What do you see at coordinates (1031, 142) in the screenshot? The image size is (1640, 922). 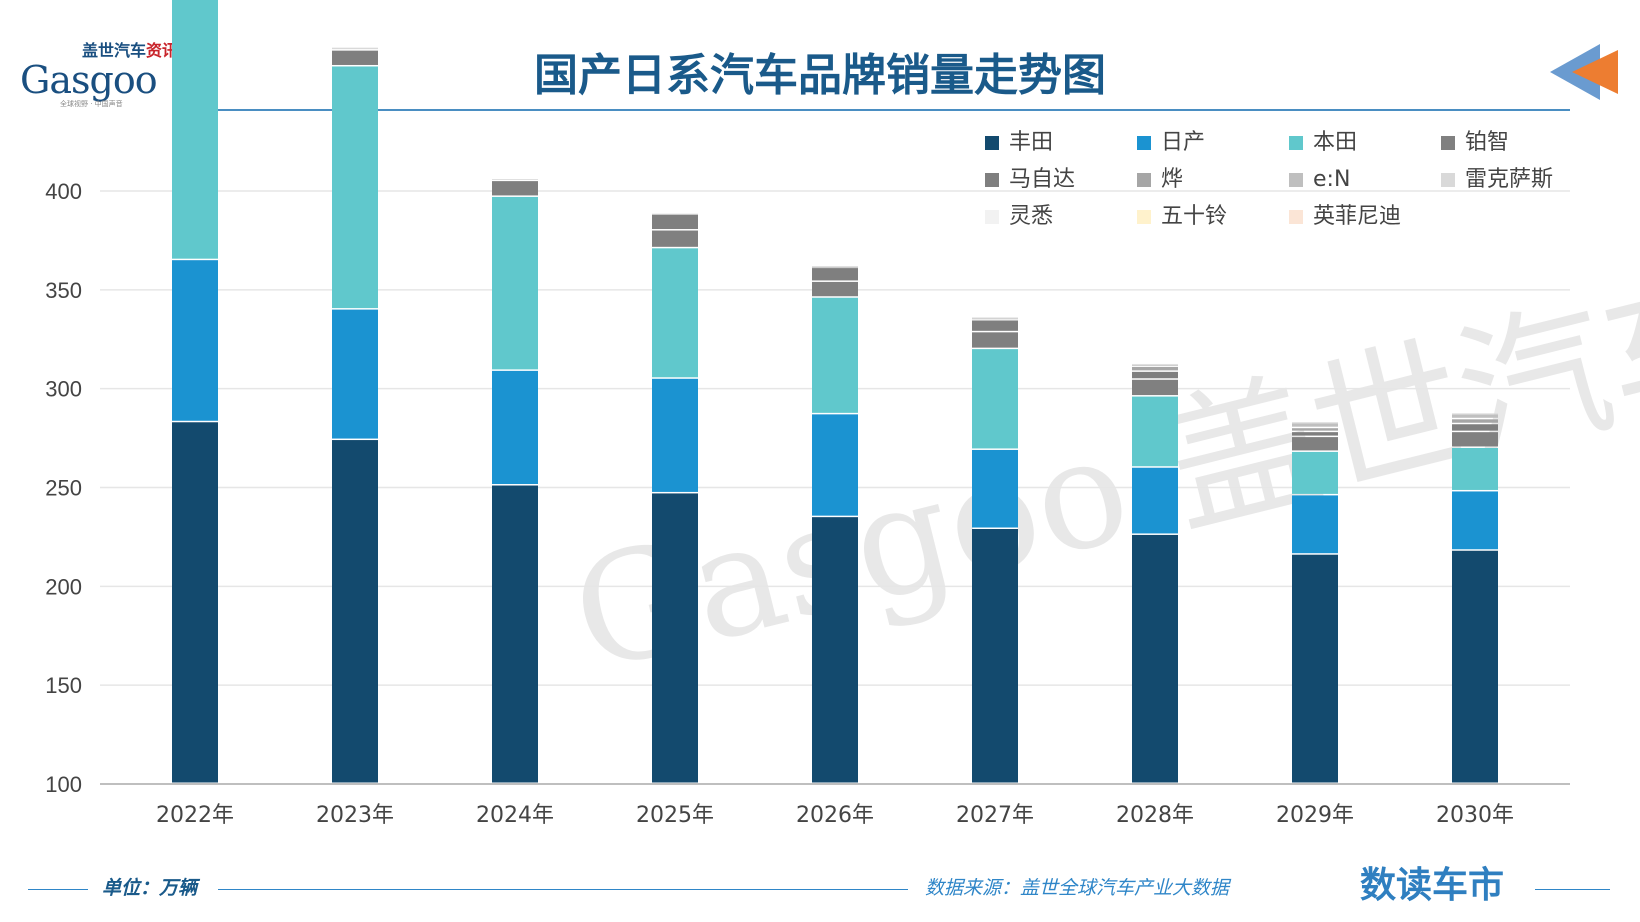 I see `legend-label: 丰田` at bounding box center [1031, 142].